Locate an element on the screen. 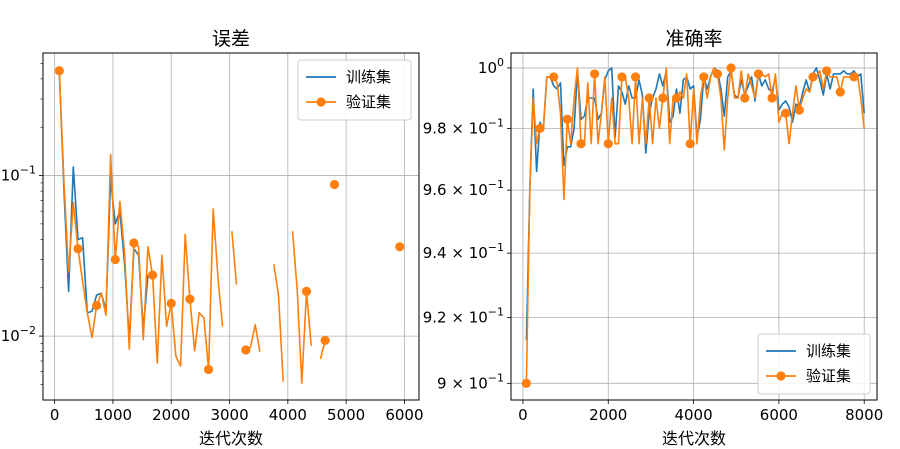  x-tick-label: 1000 is located at coordinates (113, 415).